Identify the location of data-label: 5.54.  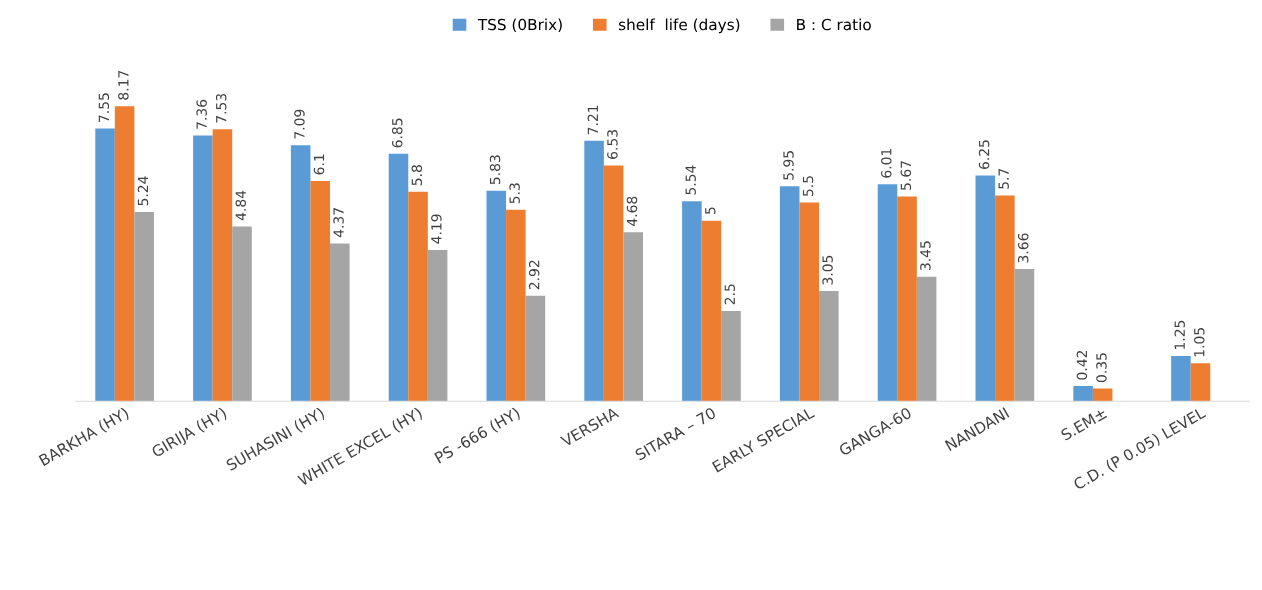
(690, 180).